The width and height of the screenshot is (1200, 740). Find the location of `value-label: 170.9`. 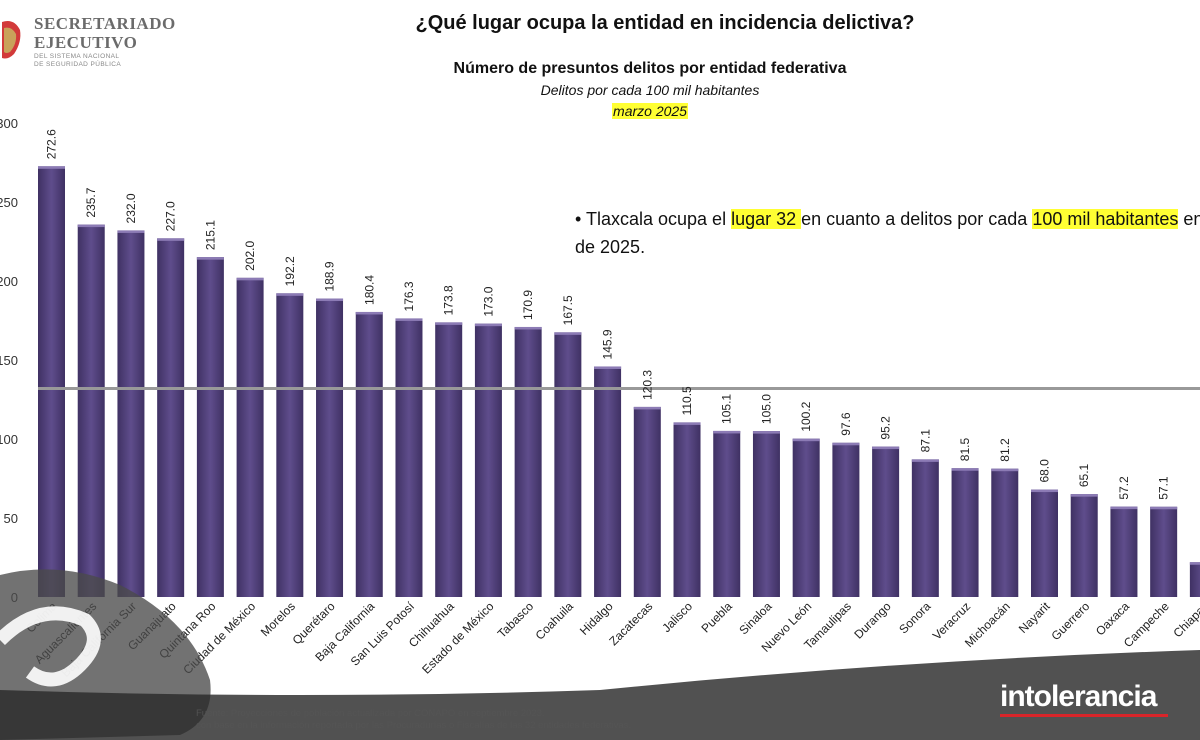

value-label: 170.9 is located at coordinates (528, 305).